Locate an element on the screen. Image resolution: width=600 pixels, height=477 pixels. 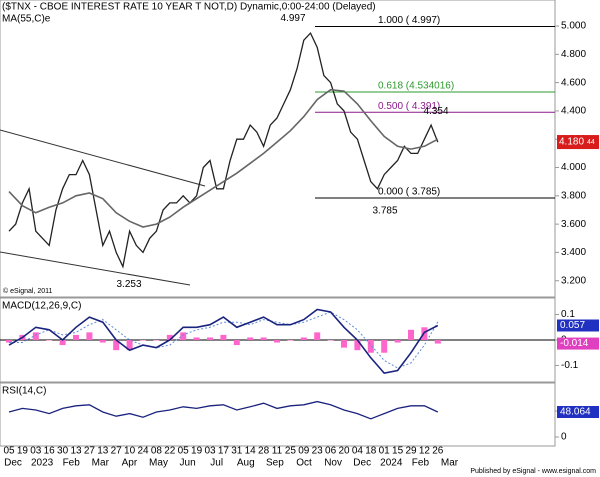
macd-value-label: 0.057 is located at coordinates (572, 325).